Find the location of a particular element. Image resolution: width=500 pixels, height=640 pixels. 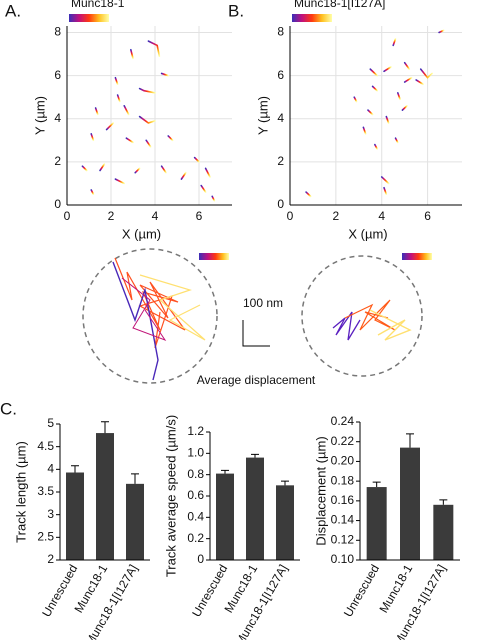

y-tick-label: 3.5 is located at coordinates (45, 491).